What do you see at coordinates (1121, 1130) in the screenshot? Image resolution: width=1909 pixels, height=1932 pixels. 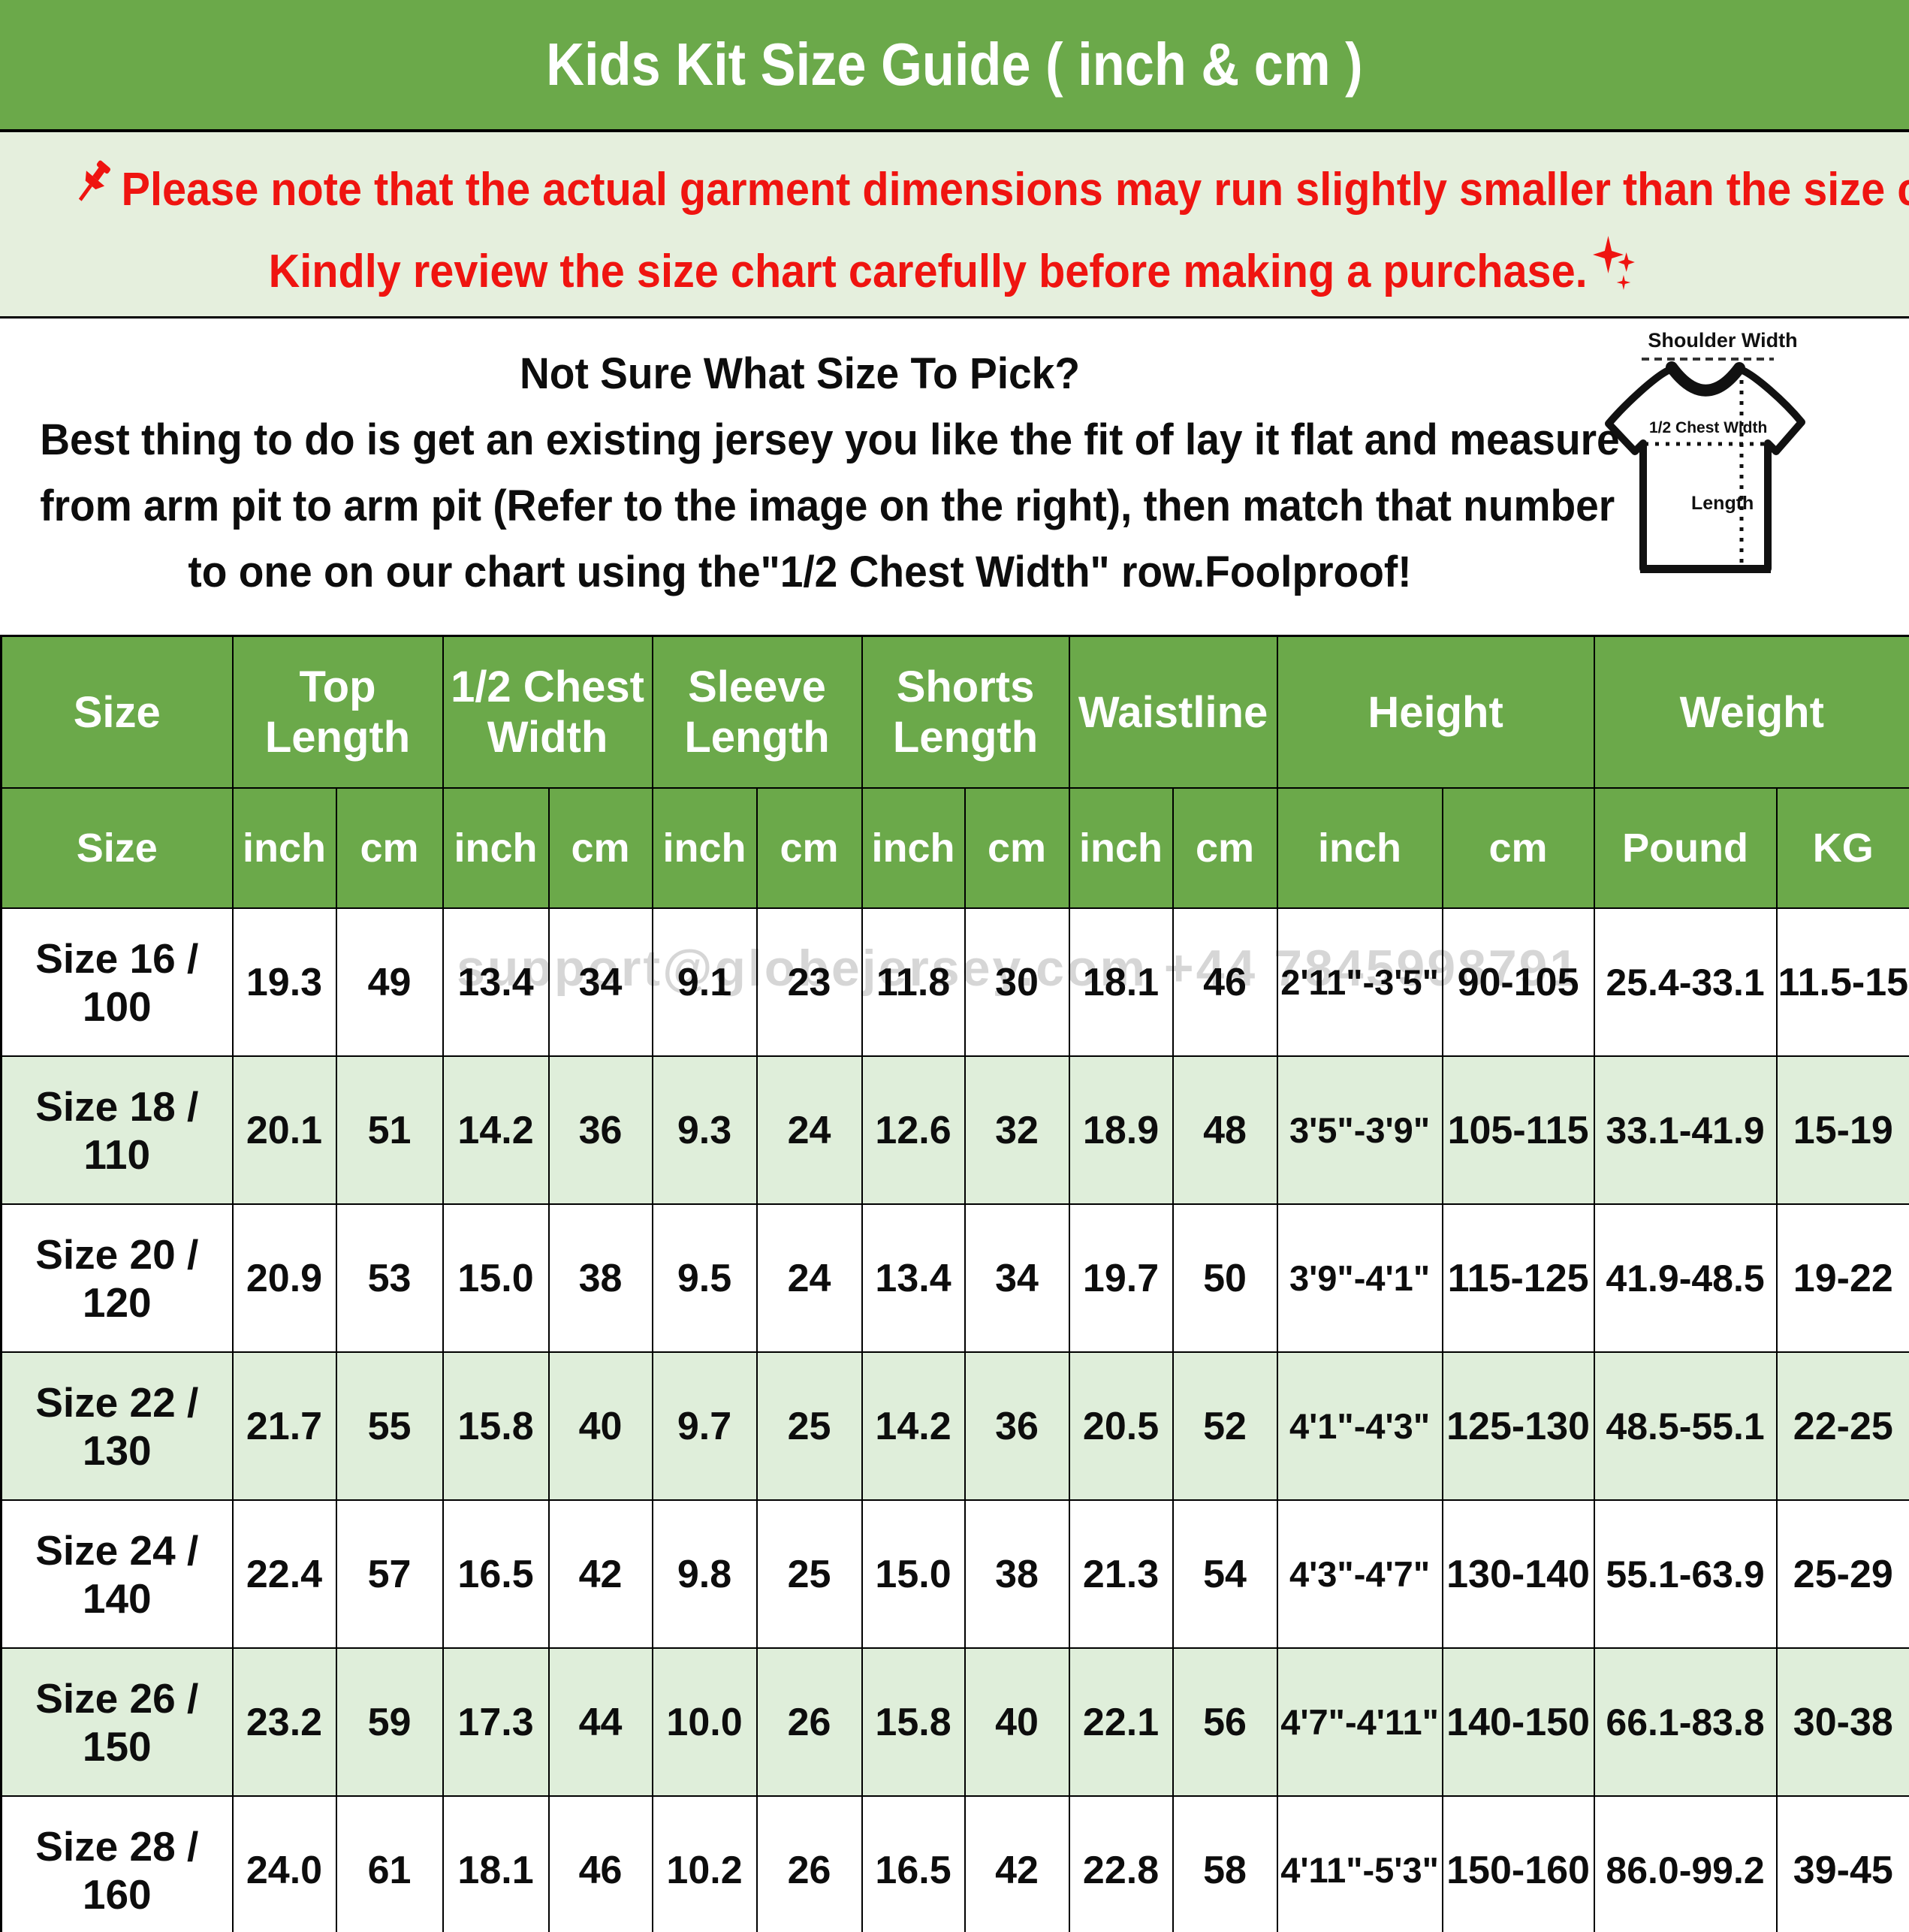 I see `value-cell: 18.9` at bounding box center [1121, 1130].